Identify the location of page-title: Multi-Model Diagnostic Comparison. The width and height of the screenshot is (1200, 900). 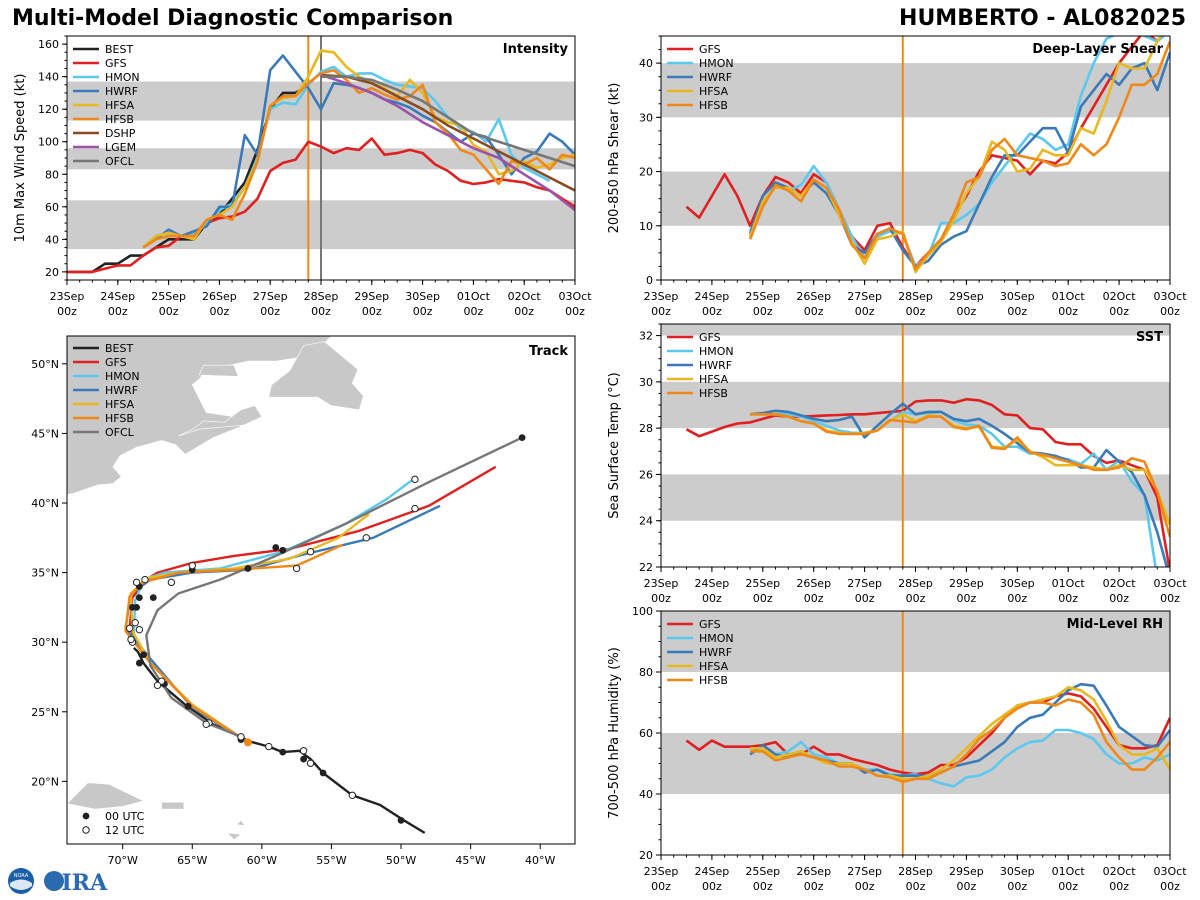
(233, 18).